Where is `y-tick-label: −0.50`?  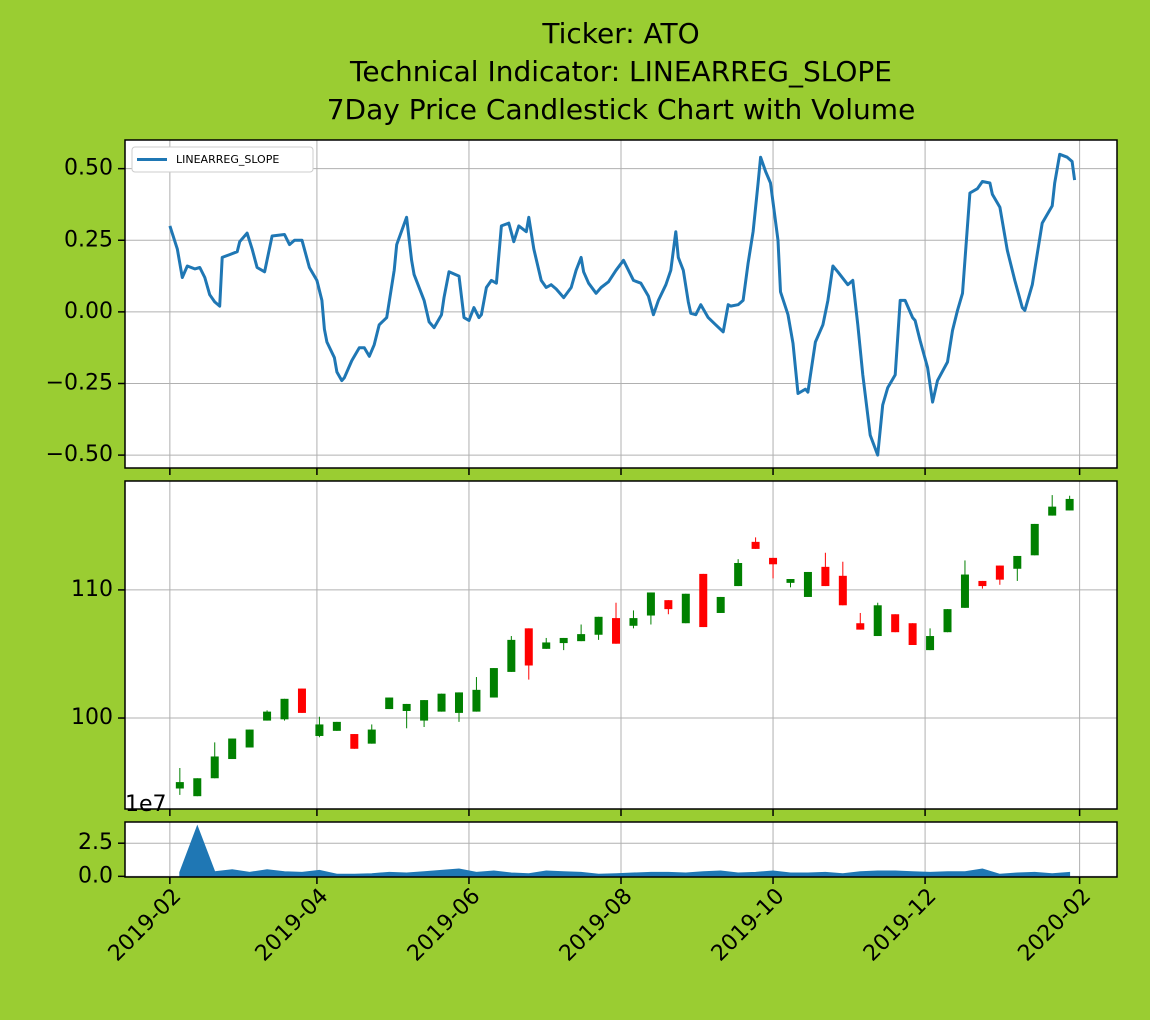
y-tick-label: −0.50 is located at coordinates (79, 454).